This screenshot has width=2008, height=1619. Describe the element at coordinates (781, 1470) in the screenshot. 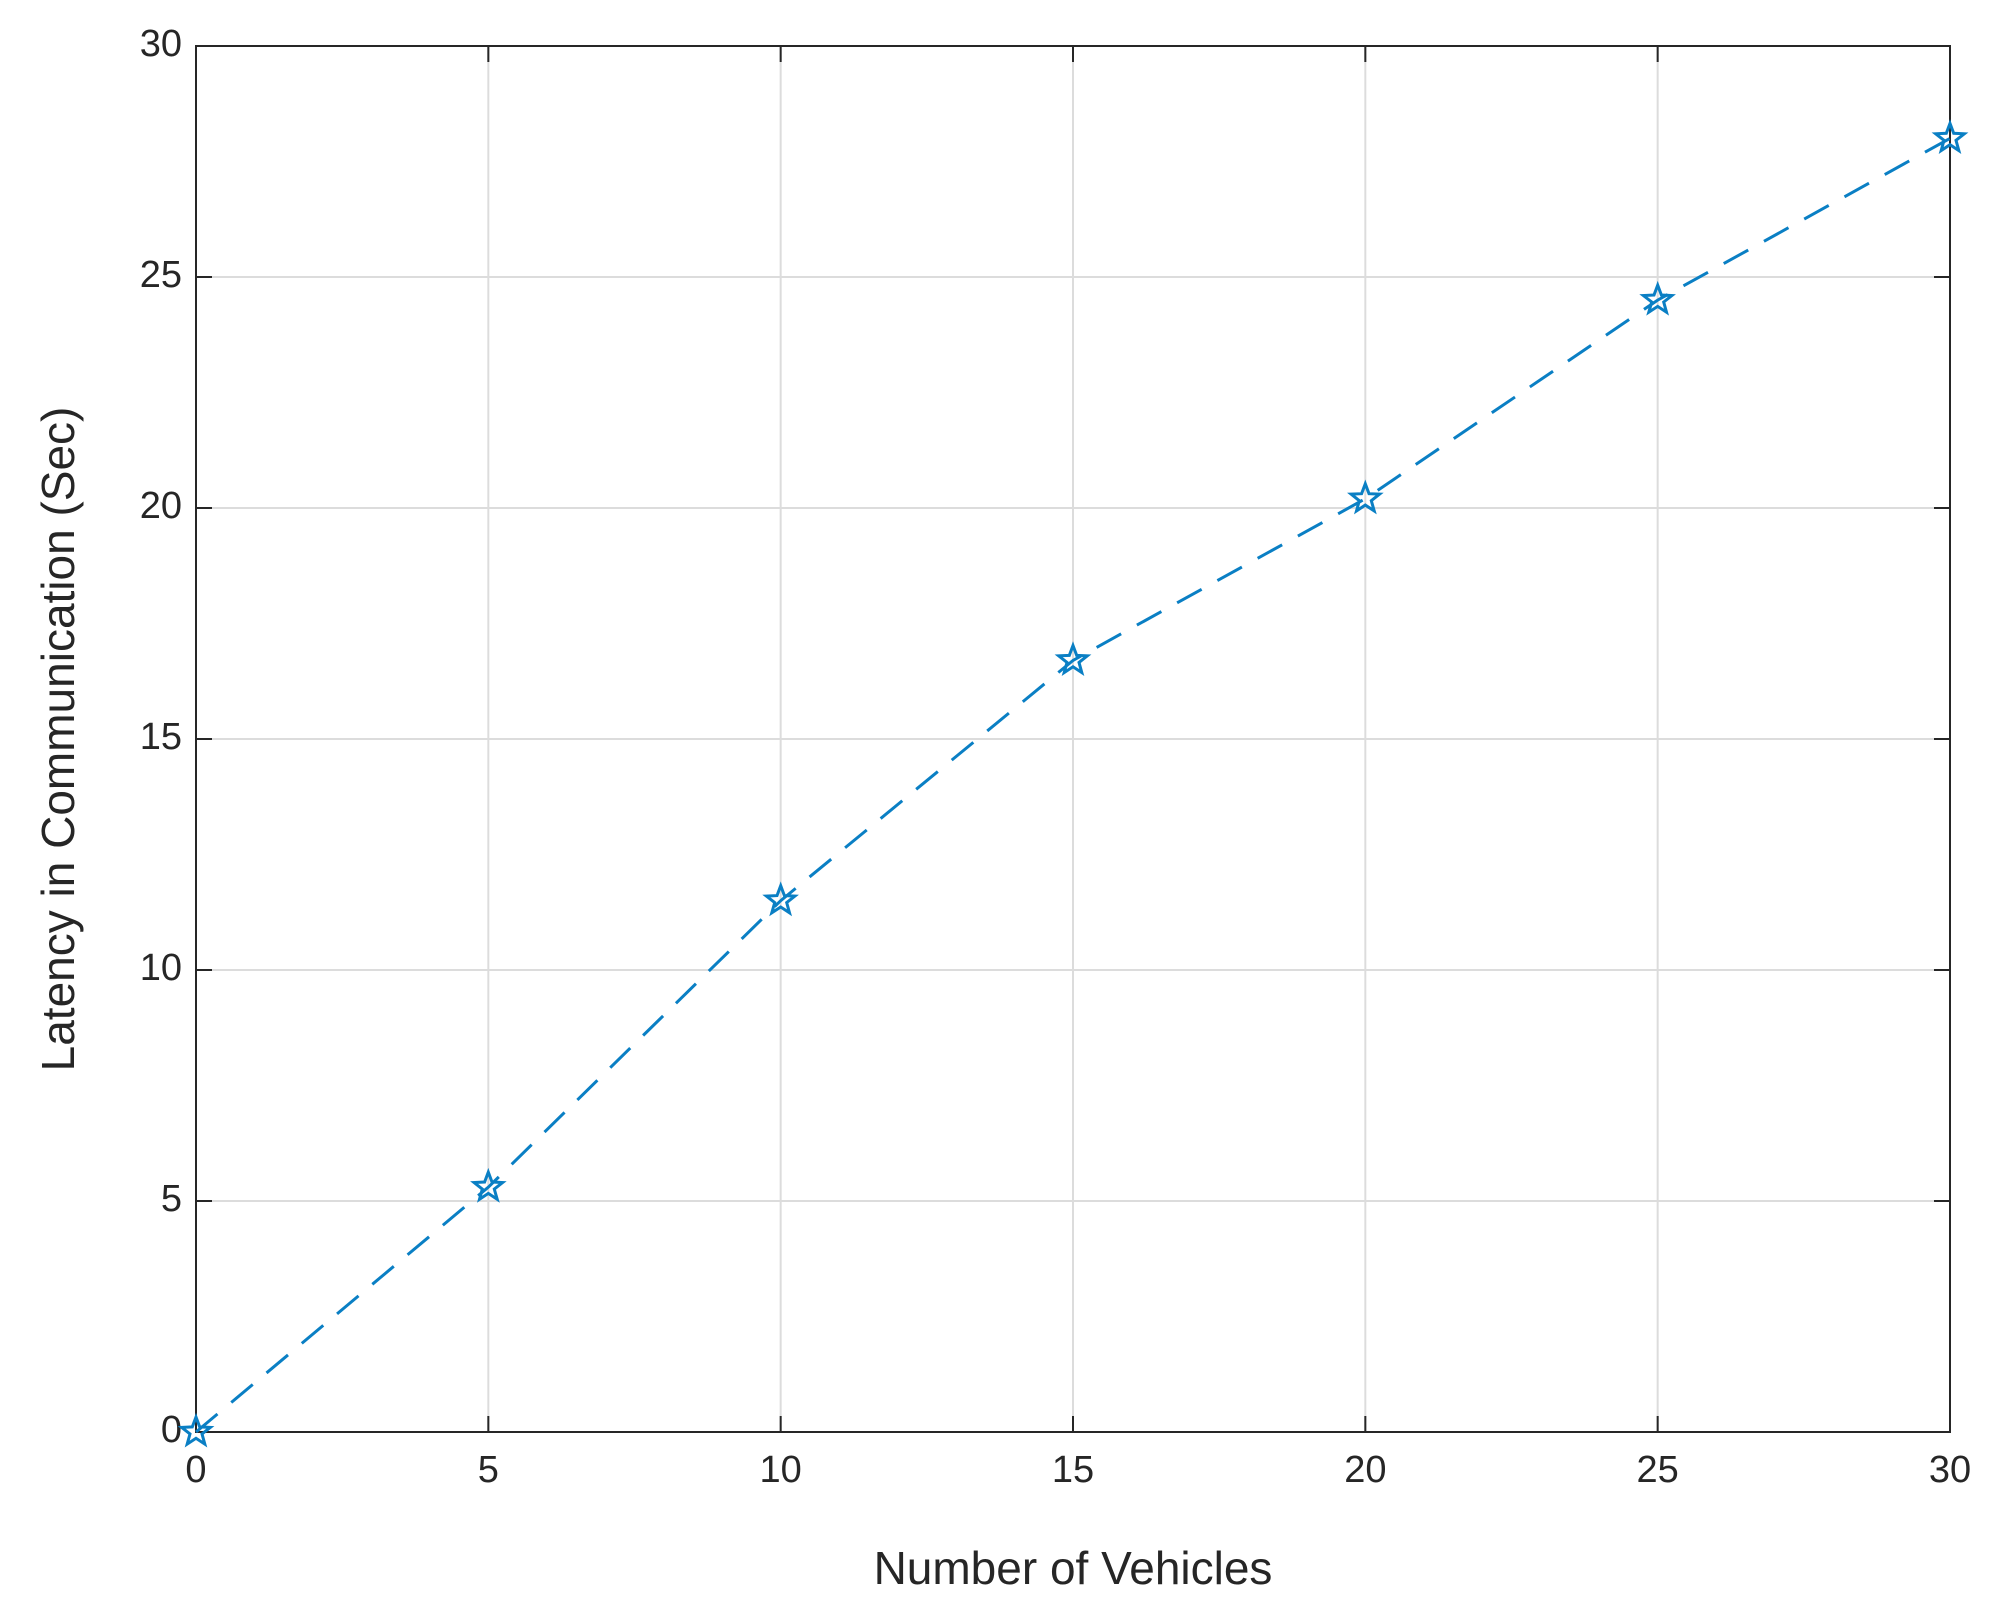

I see `x-tick-label: 10` at that location.